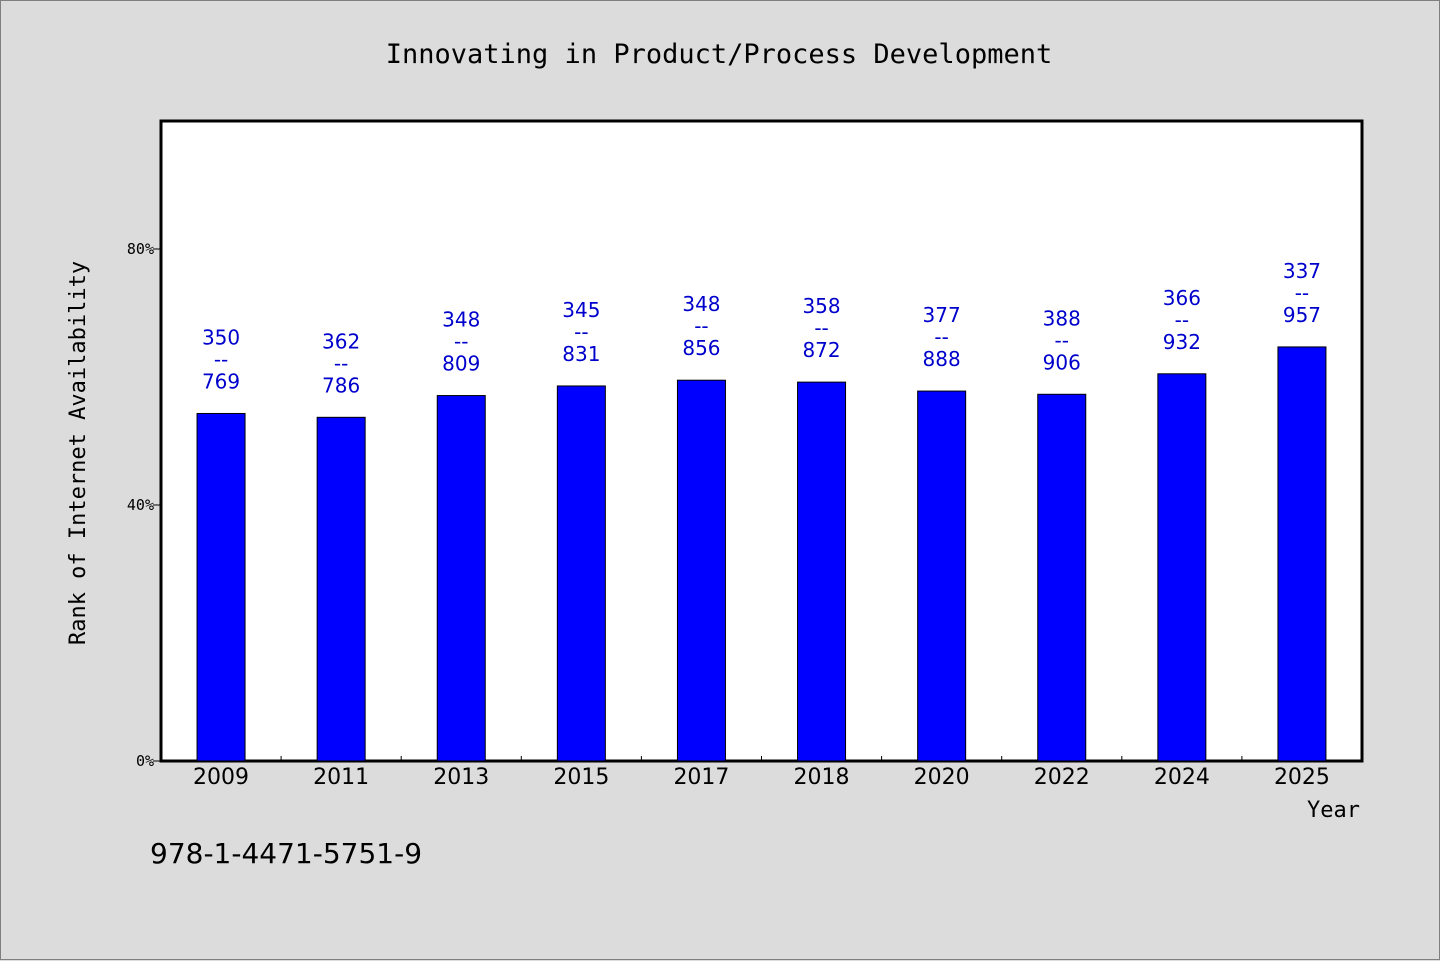 Image resolution: width=1440 pixels, height=961 pixels. I want to click on data-label-2022-sep: --, so click(1062, 340).